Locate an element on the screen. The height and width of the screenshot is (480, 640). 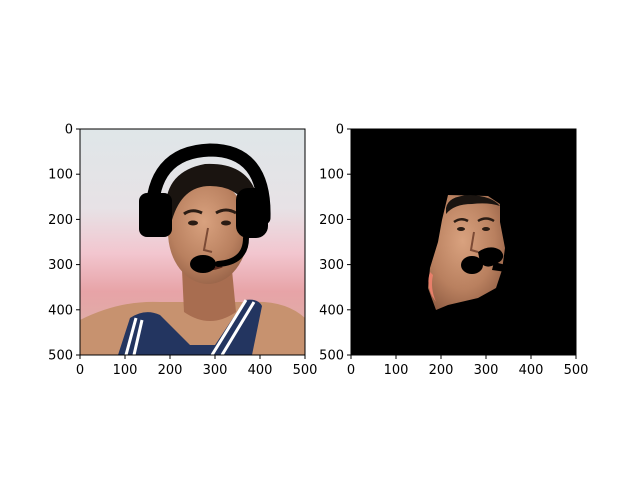
left-xtick-label: 0 is located at coordinates (80, 370).